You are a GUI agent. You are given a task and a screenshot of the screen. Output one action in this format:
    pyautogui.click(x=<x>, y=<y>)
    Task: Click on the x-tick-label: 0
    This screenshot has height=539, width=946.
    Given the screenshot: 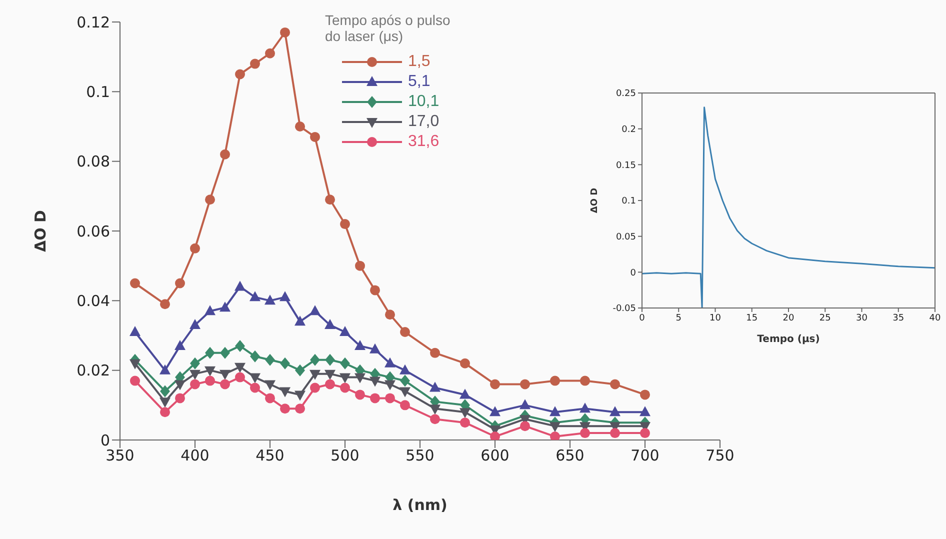 What is the action you would take?
    pyautogui.click(x=642, y=318)
    